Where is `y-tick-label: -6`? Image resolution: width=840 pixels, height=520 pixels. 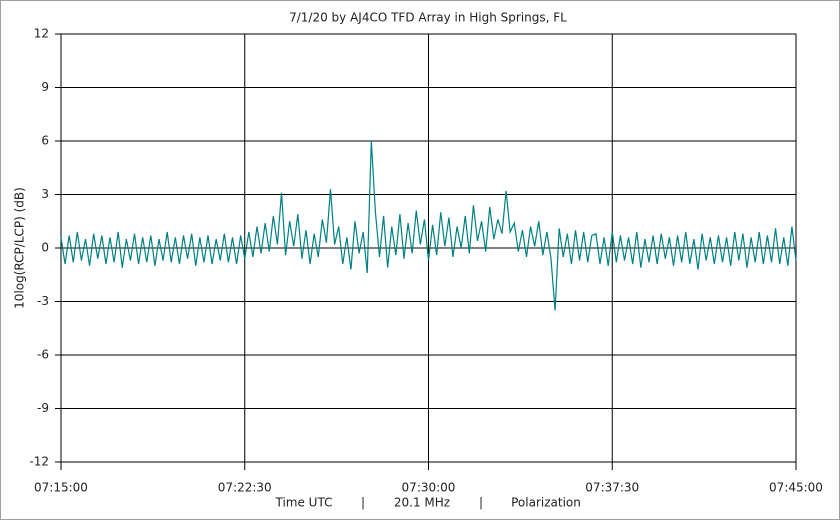
y-tick-label: -6 is located at coordinates (43, 355).